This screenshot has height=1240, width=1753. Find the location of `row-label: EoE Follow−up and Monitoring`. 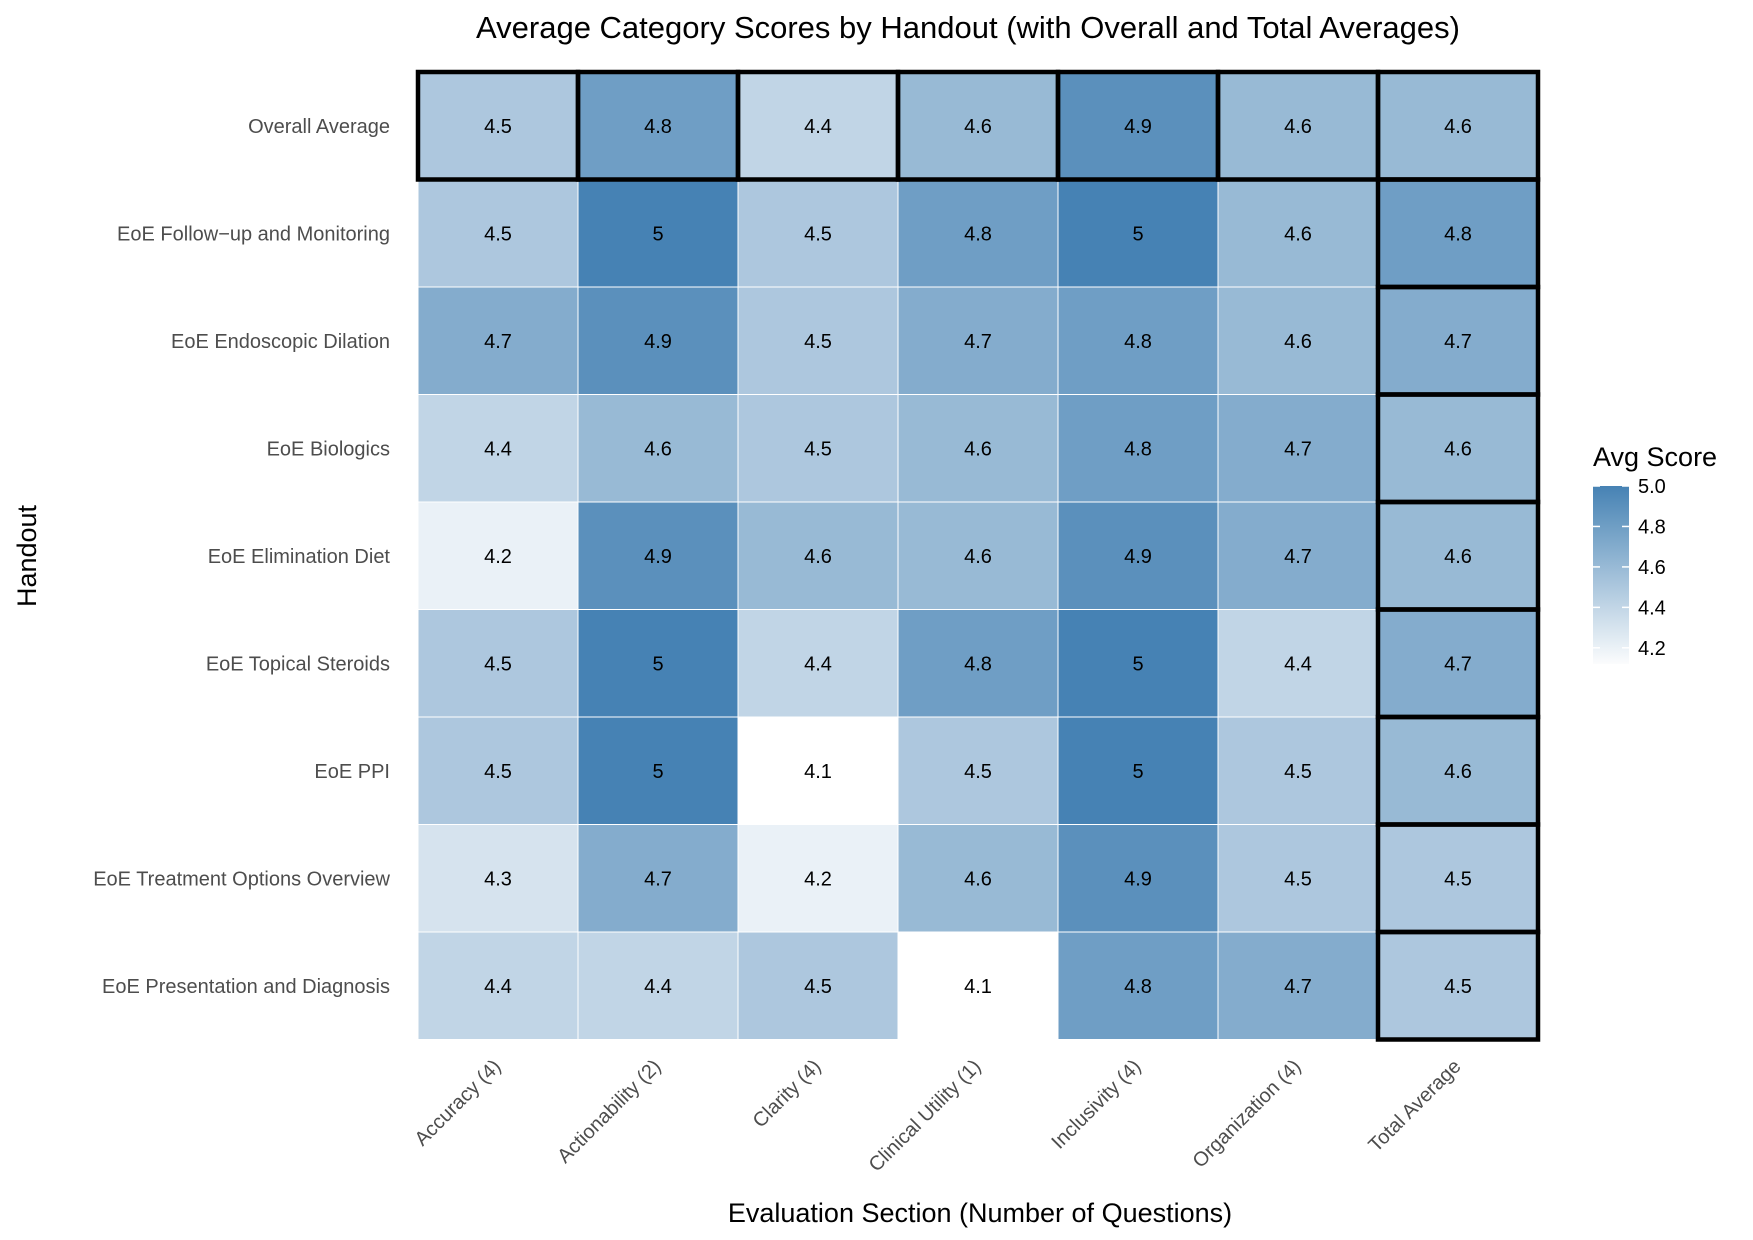

row-label: EoE Follow−up and Monitoring is located at coordinates (253, 234).